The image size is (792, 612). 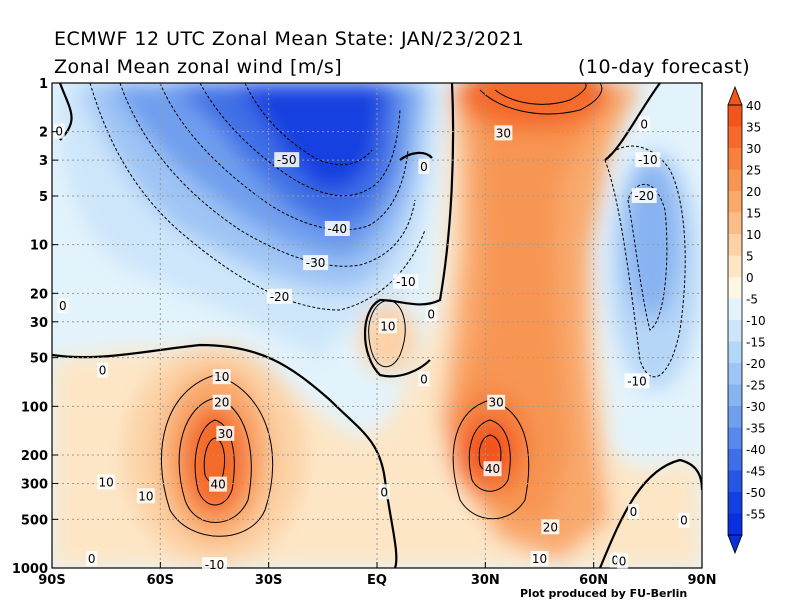 What do you see at coordinates (39, 323) in the screenshot?
I see `y-tick-label: 30` at bounding box center [39, 323].